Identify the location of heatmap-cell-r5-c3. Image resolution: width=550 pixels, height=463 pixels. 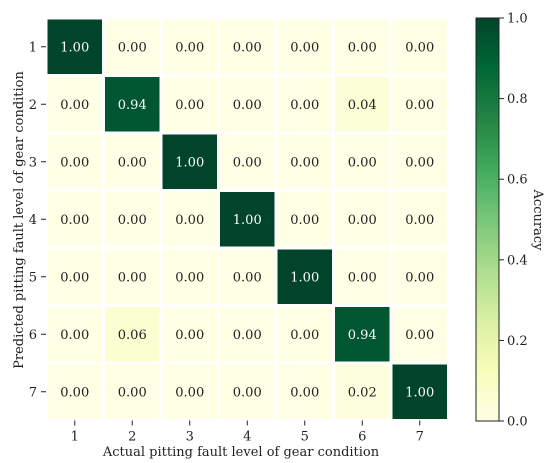
(189, 276).